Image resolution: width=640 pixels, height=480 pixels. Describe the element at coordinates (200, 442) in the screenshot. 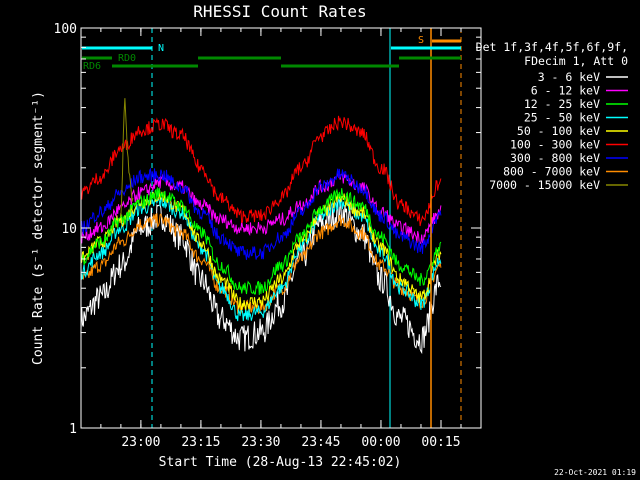

I see `x-tick-label-1: 23:15` at that location.